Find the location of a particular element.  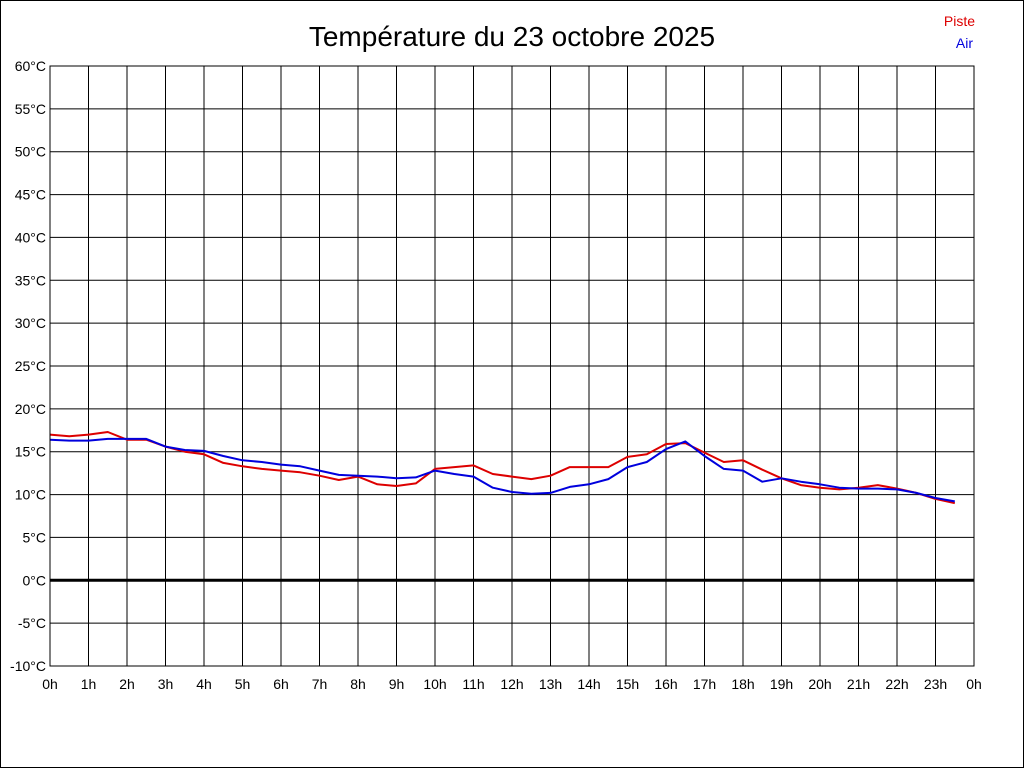

x-tick-label: 5h is located at coordinates (243, 684).